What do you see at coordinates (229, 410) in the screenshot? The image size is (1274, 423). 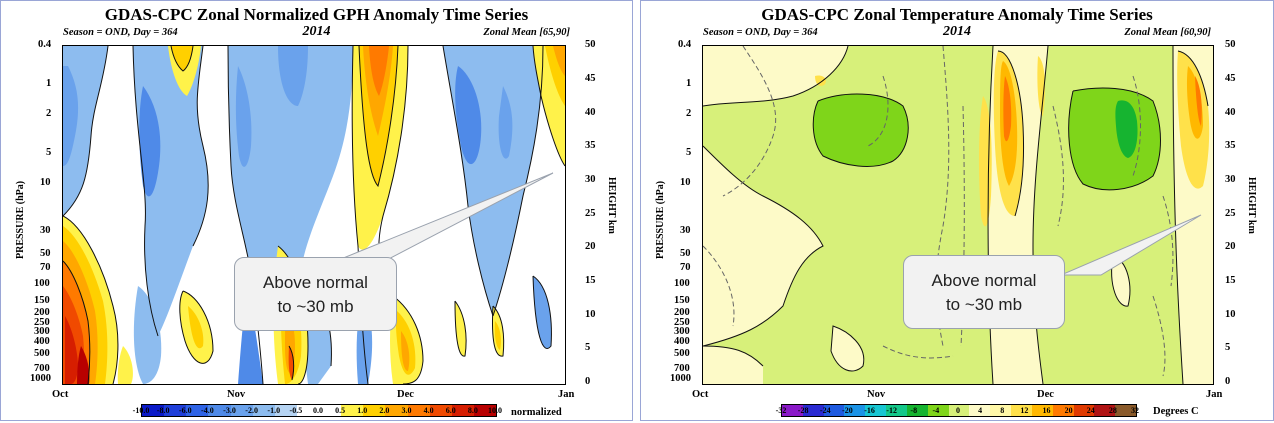 I see `colorbar-tick-label: -3.0` at bounding box center [229, 410].